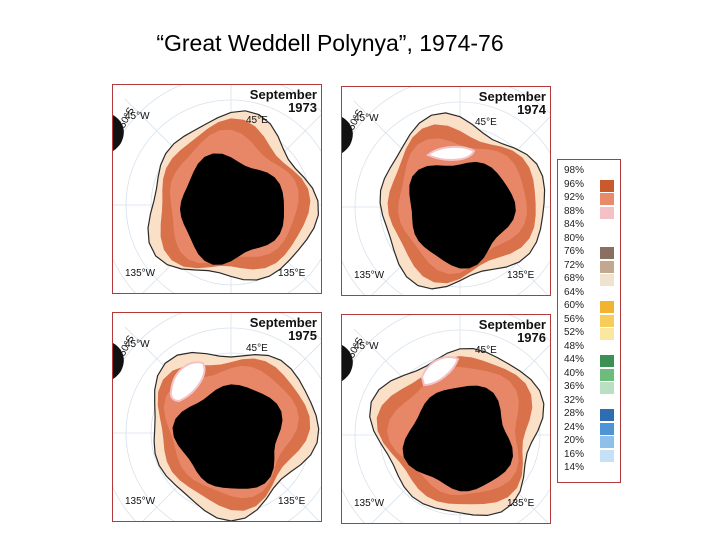 Image resolution: width=720 pixels, height=540 pixels. Describe the element at coordinates (330, 43) in the screenshot. I see `page-title: “Great Weddell Polynya”, 1974-76` at that location.